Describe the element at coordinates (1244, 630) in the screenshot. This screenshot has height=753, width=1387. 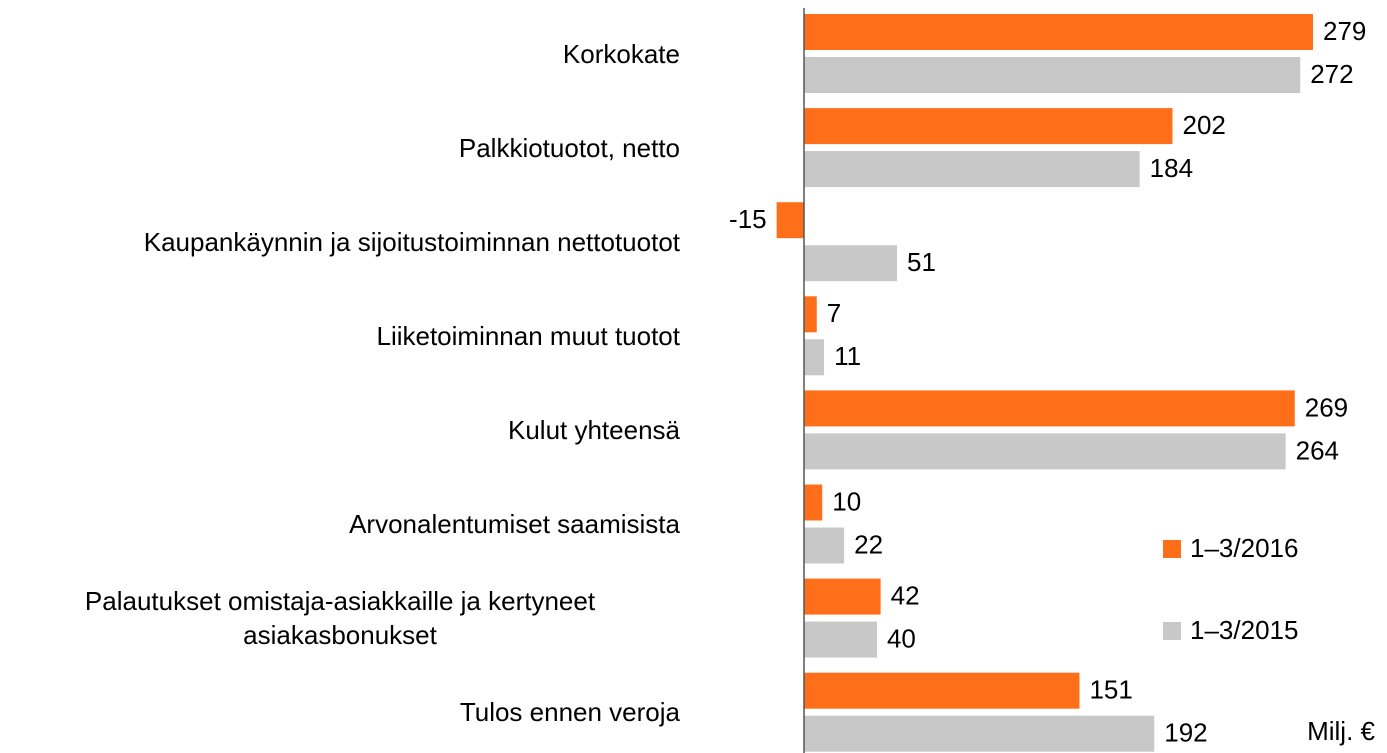
I see `legend-label: 1–3/2015` at that location.